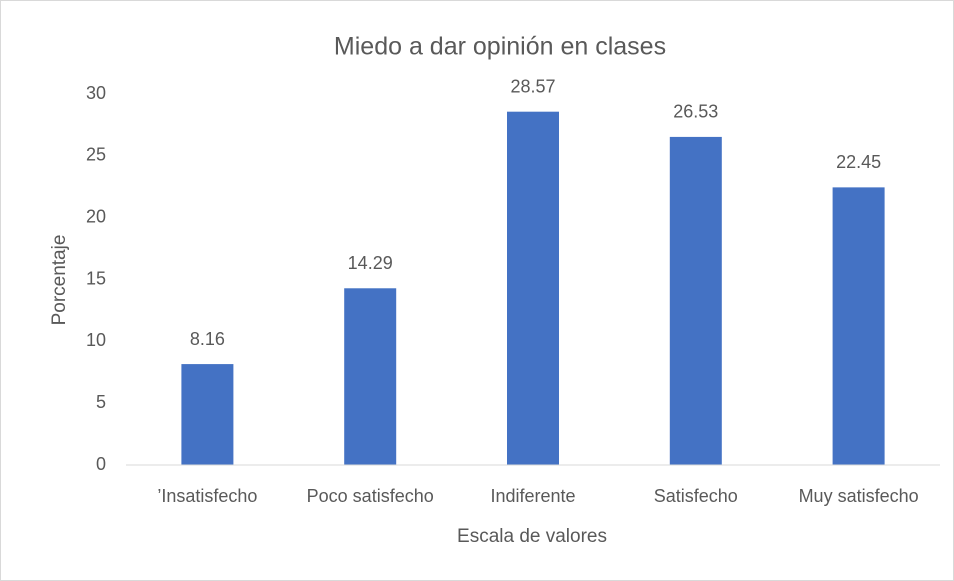 The height and width of the screenshot is (581, 954). Describe the element at coordinates (96, 93) in the screenshot. I see `y-tick-label: 30` at that location.